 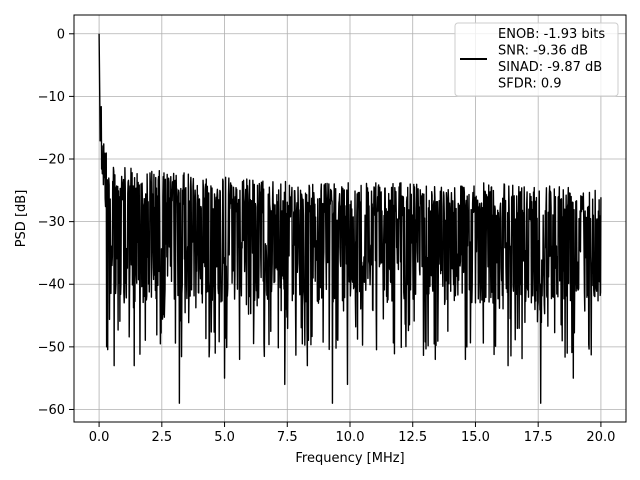 I want to click on legend-line-enob: ENOB: -1.93 bits, so click(x=551, y=34).